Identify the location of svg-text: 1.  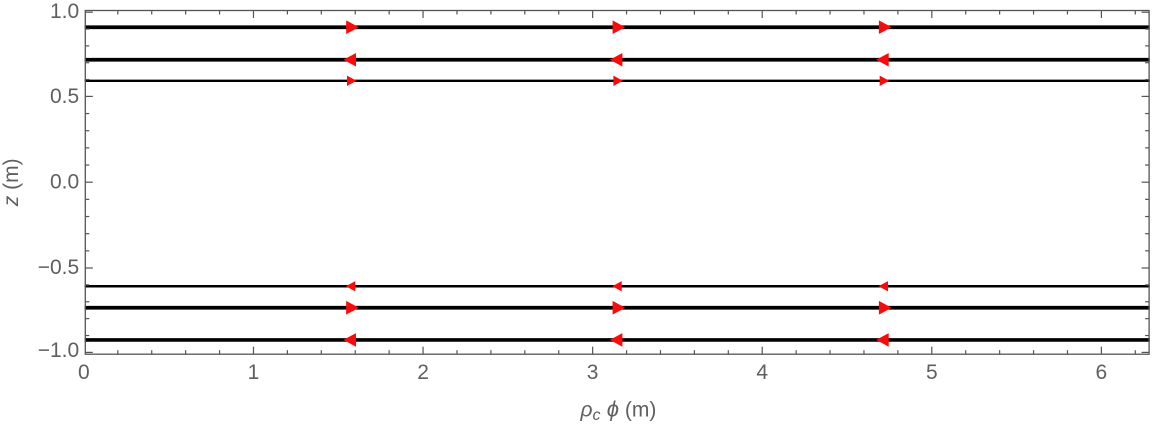
(254, 372).